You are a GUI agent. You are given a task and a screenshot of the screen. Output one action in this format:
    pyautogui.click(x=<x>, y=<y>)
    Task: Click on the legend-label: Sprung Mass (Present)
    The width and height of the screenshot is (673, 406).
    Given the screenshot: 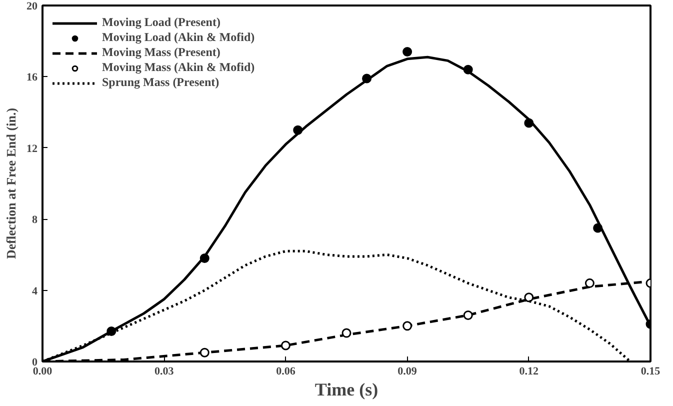 What is the action you would take?
    pyautogui.click(x=161, y=82)
    